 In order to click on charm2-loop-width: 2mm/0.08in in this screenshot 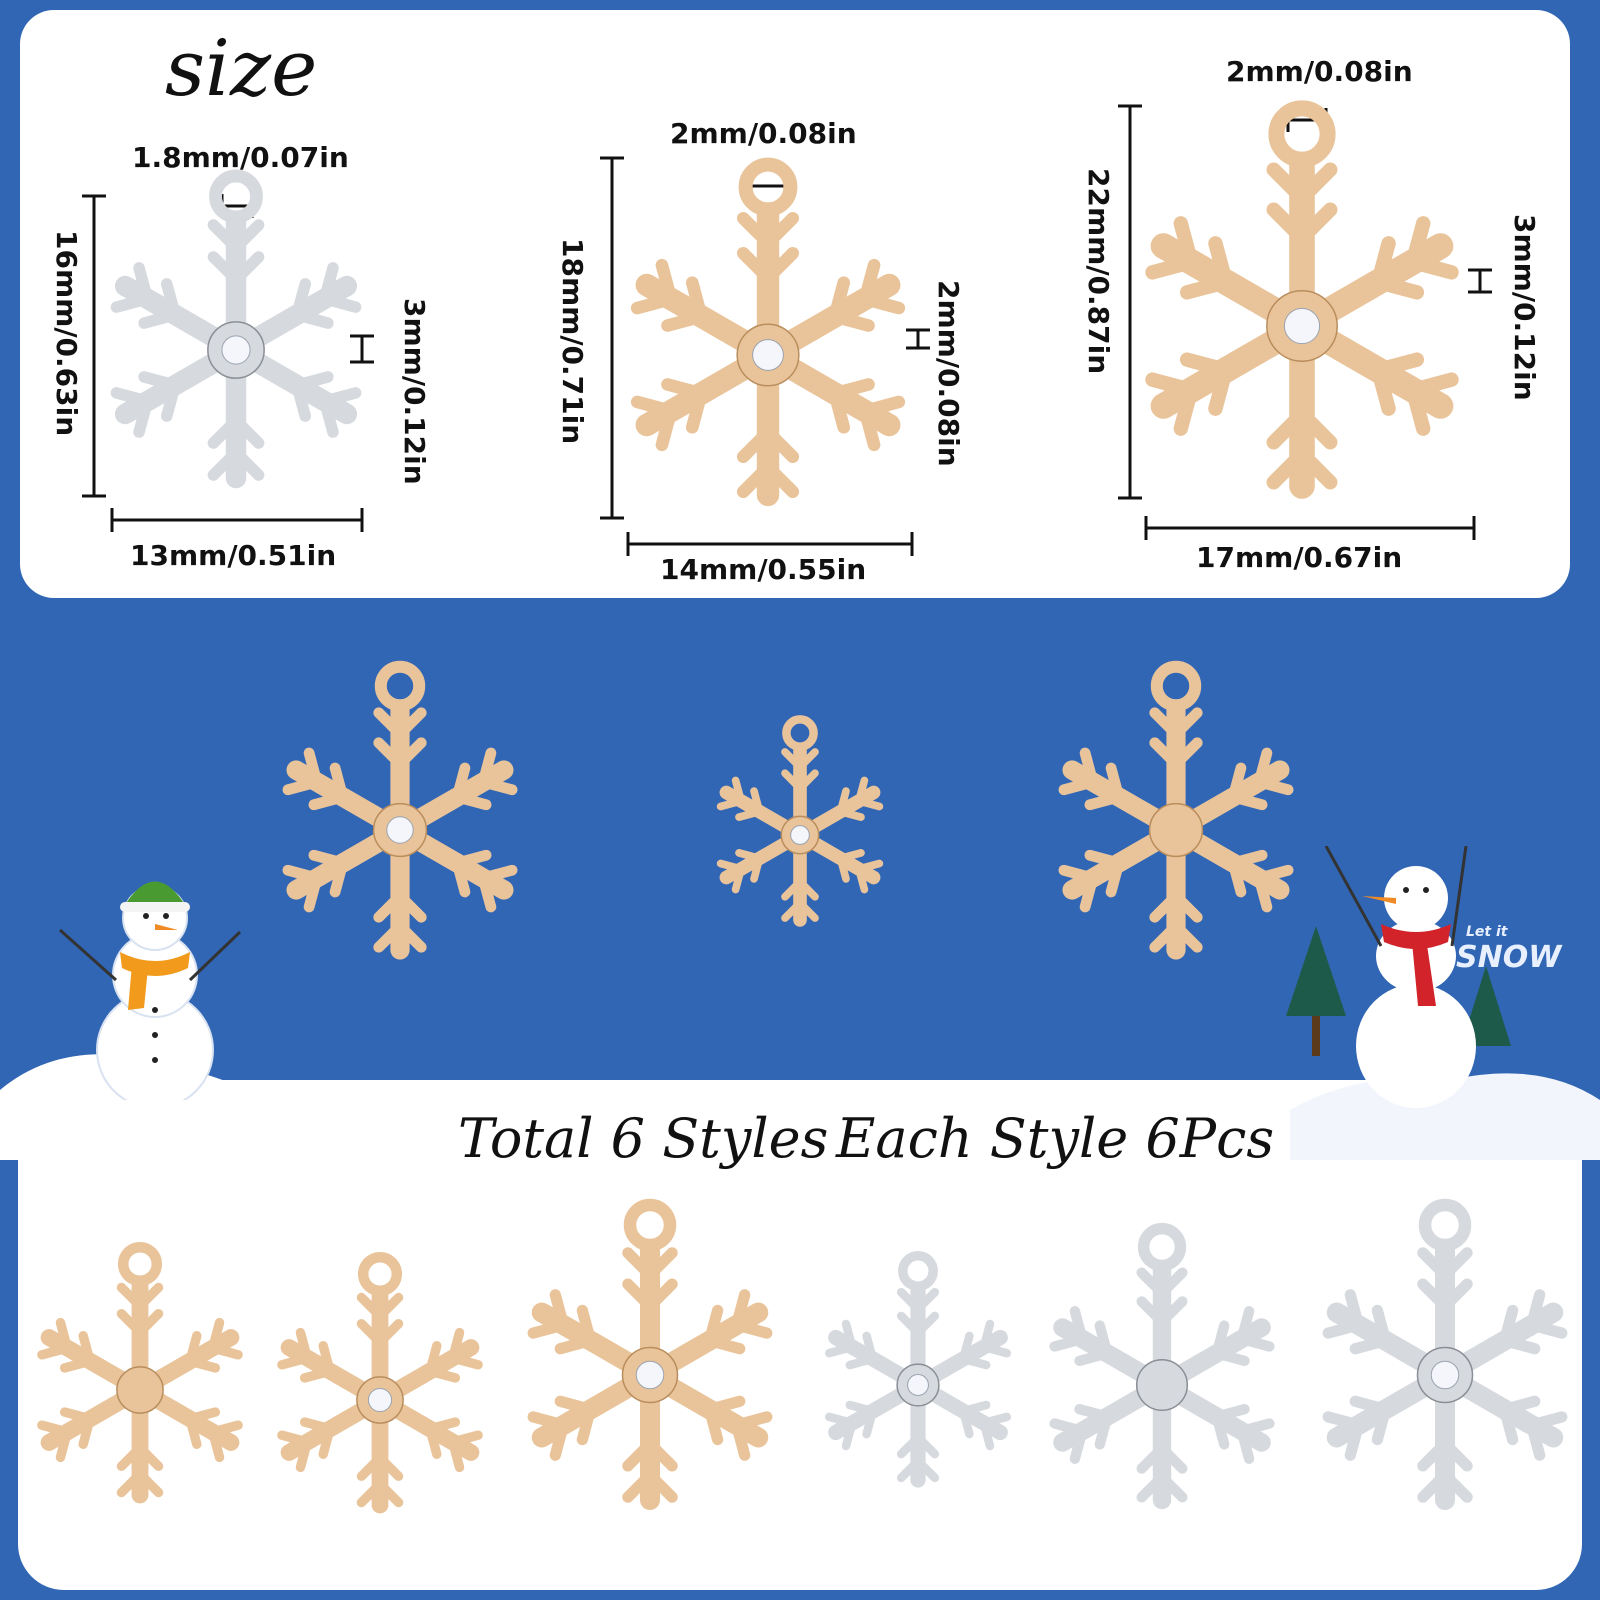, I will do `click(763, 133)`.